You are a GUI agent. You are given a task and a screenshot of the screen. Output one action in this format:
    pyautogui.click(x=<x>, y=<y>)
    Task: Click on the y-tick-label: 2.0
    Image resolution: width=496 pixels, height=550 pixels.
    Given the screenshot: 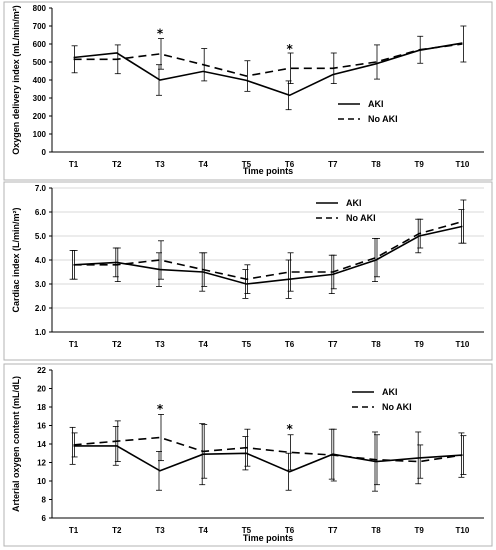 What is the action you would take?
    pyautogui.click(x=41, y=308)
    